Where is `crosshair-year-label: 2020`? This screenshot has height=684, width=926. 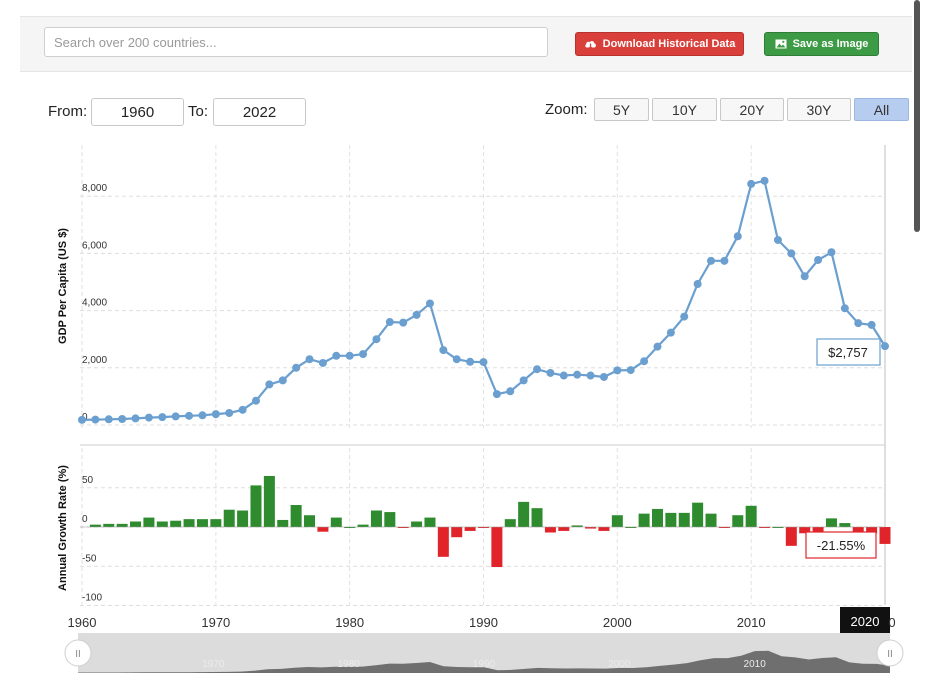 crosshair-year-label: 2020 is located at coordinates (865, 621).